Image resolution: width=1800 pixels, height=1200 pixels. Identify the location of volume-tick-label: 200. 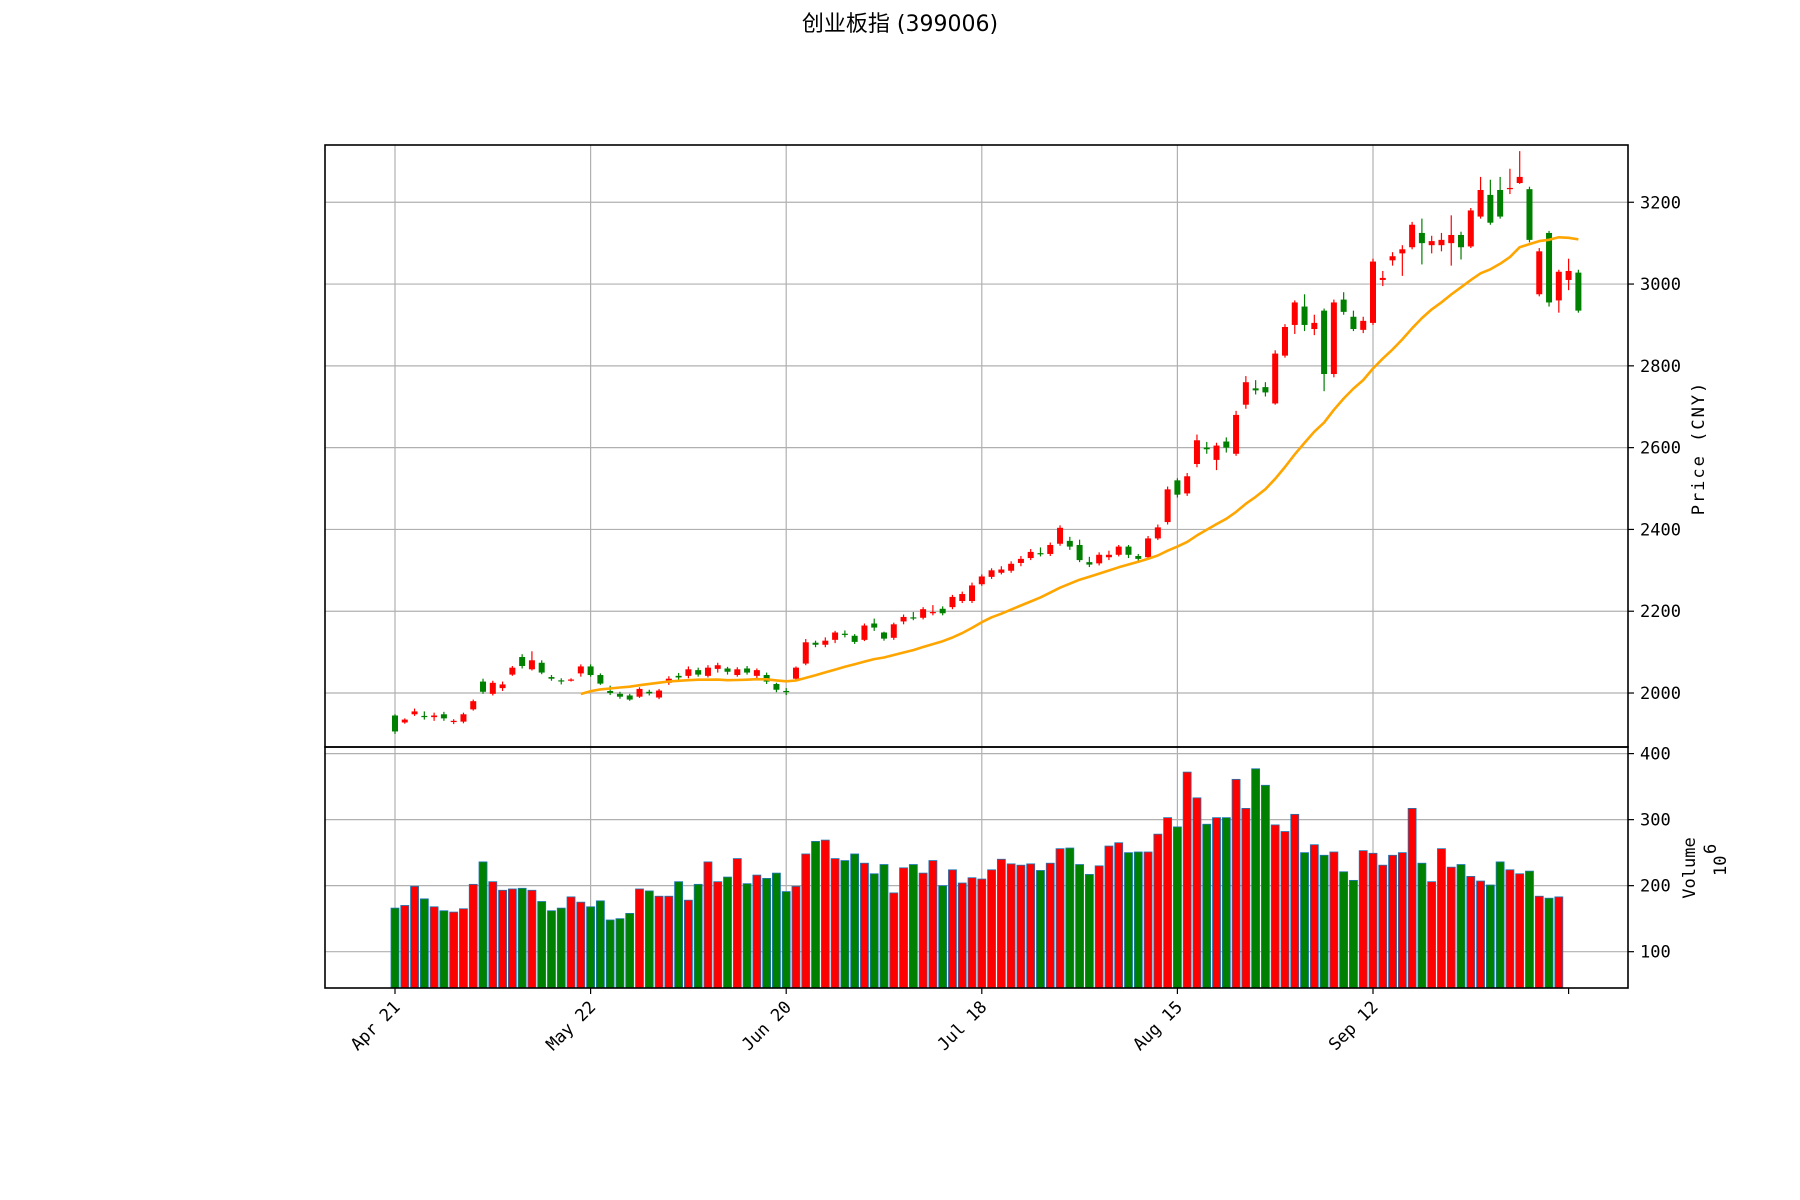
(1655, 887).